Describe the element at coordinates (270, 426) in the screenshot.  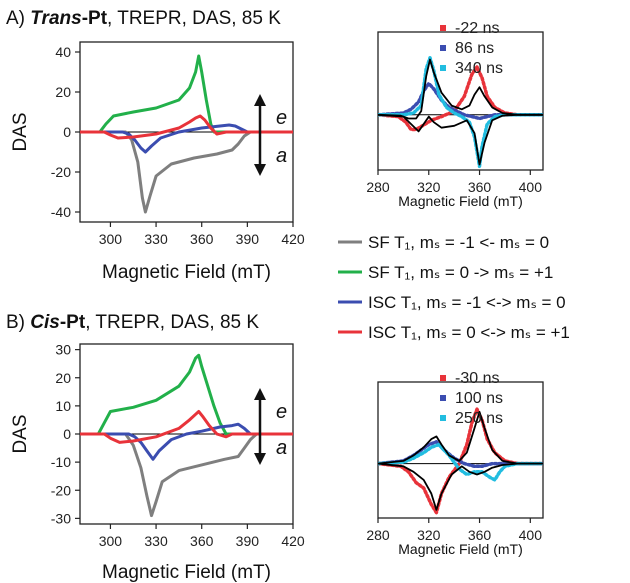
I see `arrow-indicator-b: e a` at that location.